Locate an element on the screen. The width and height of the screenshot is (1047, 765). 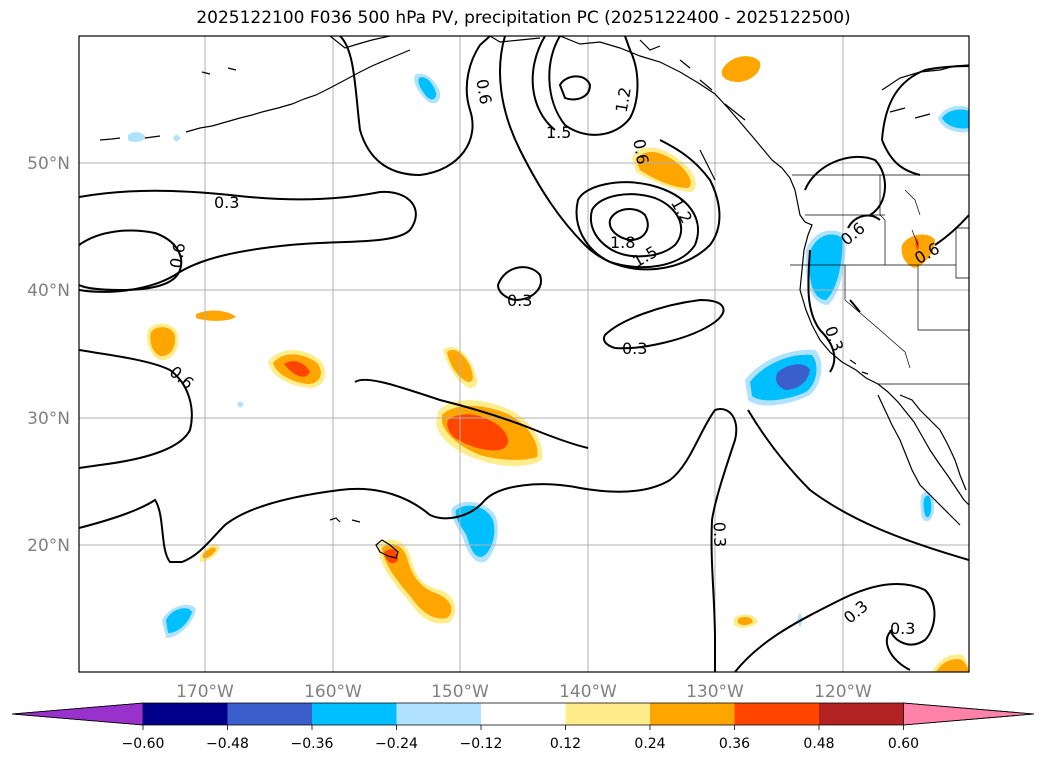
lon-label: 170°W is located at coordinates (205, 692).